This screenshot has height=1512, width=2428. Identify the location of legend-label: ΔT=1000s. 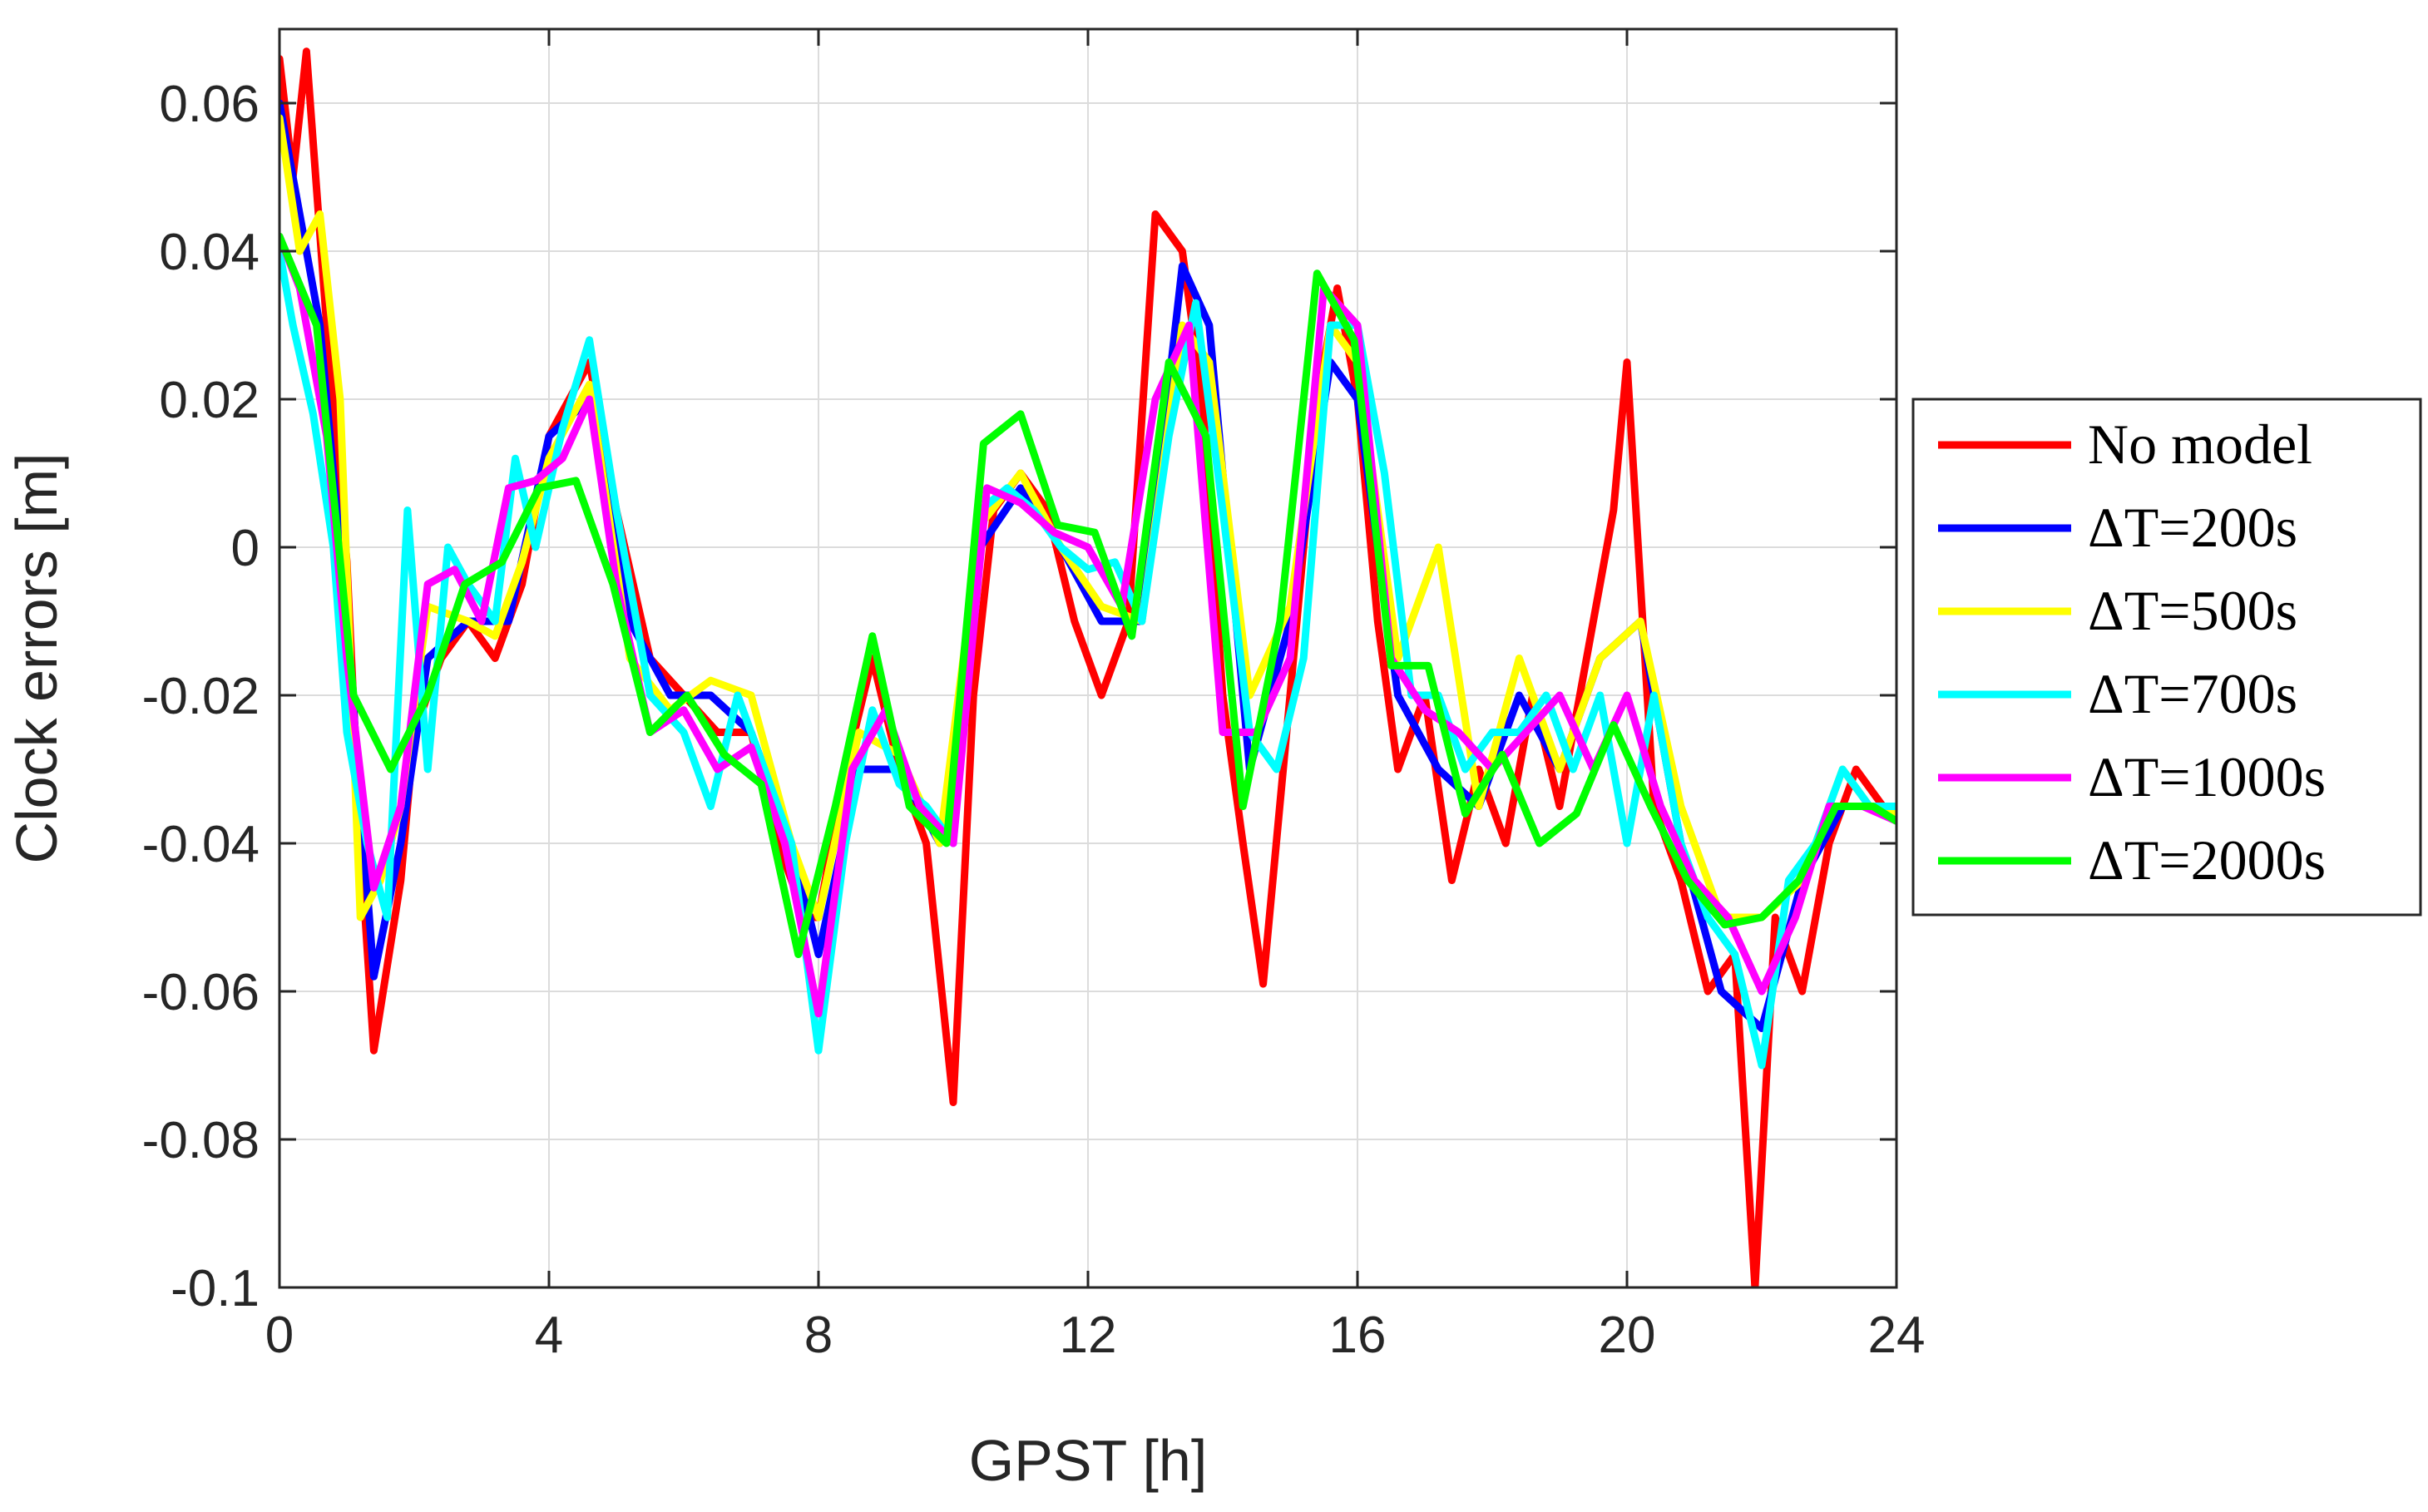
(2207, 776).